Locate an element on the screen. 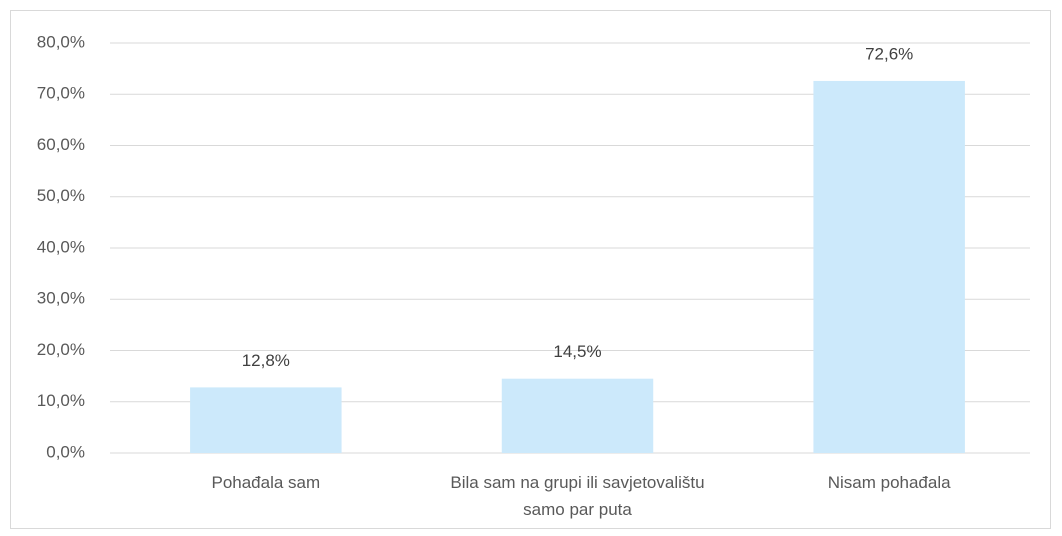 The height and width of the screenshot is (536, 1062). y-tick-label: 60,0% is located at coordinates (61, 144).